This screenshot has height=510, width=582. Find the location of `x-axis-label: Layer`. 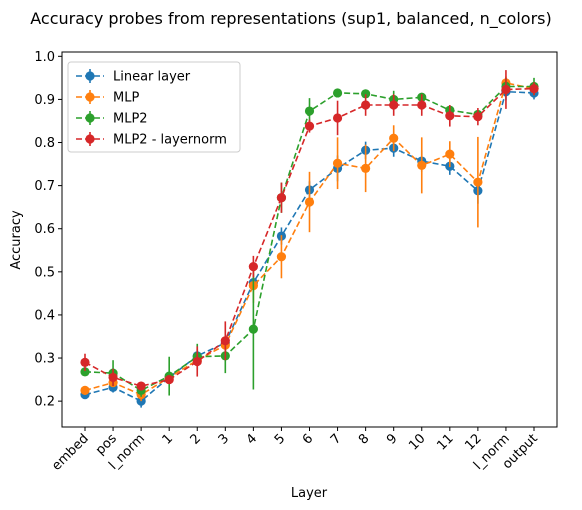

x-axis-label: Layer is located at coordinates (309, 493).